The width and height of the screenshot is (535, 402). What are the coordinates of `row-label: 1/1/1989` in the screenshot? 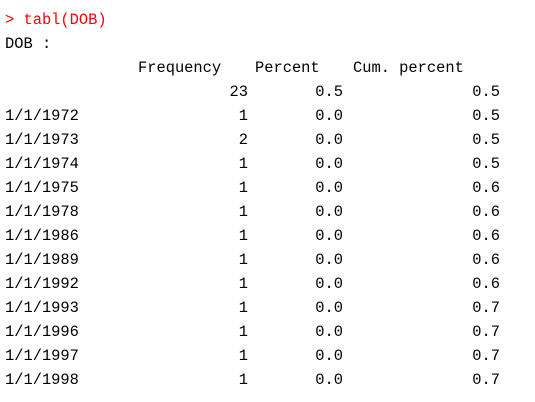 It's located at (42, 260).